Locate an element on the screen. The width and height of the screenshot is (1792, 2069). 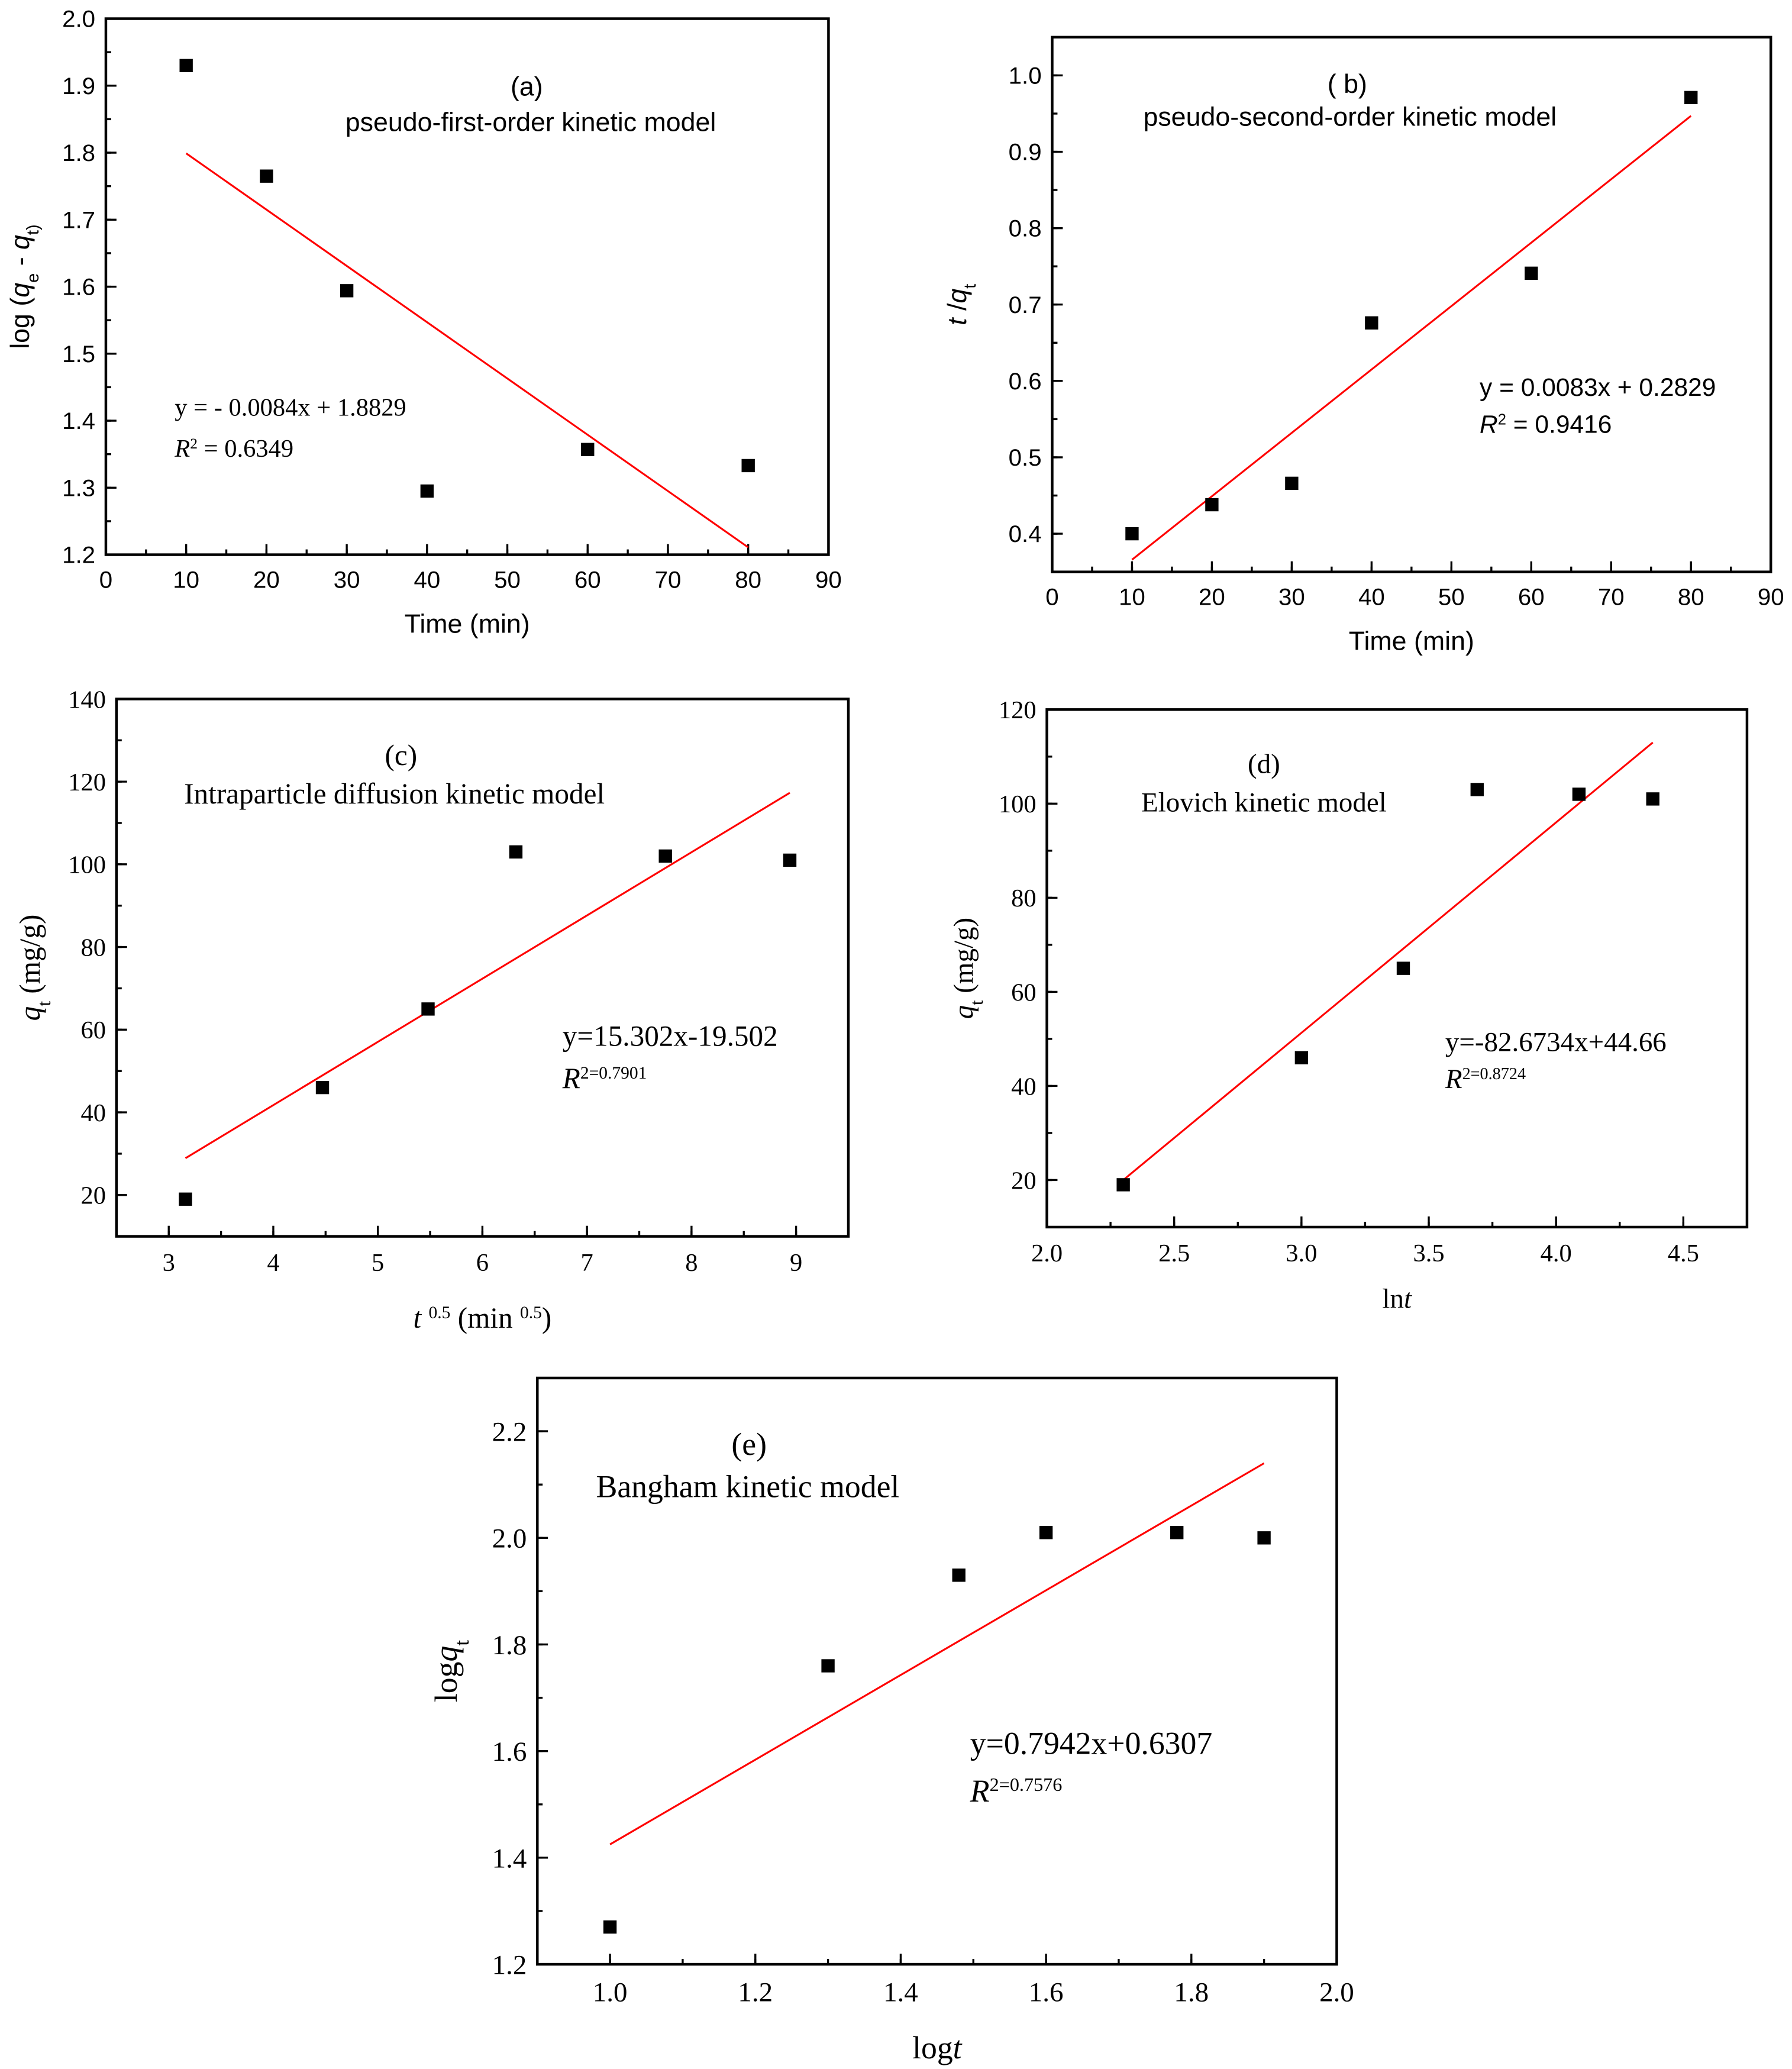
panel-title: (a) is located at coordinates (527, 86).